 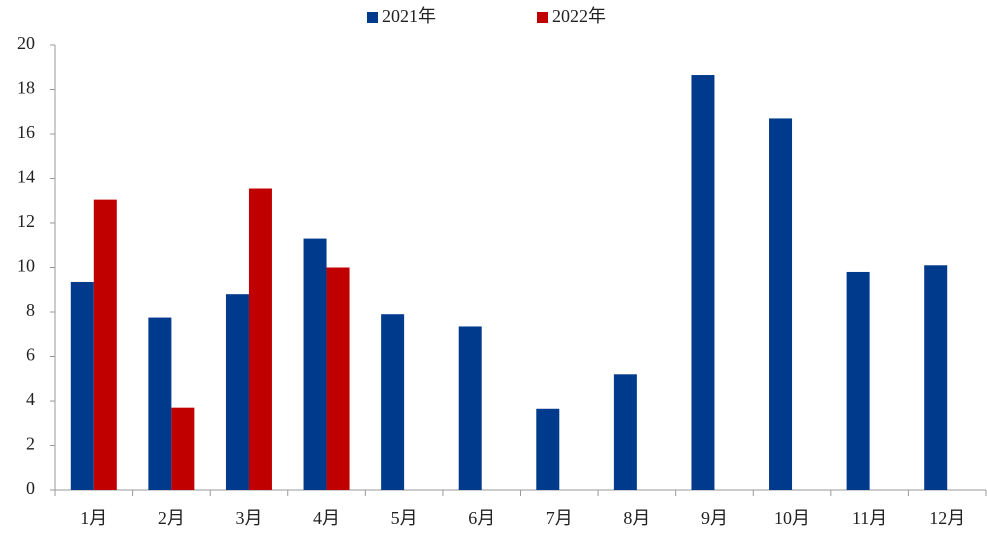 I want to click on x-tick-label: 9月, so click(x=714, y=518).